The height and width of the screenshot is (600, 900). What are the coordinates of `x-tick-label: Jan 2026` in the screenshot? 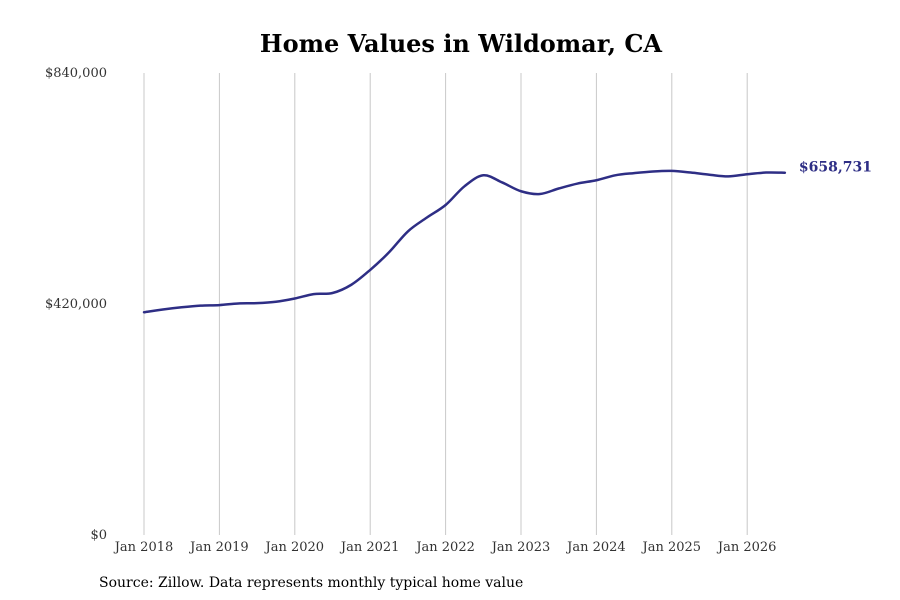 It's located at (746, 547).